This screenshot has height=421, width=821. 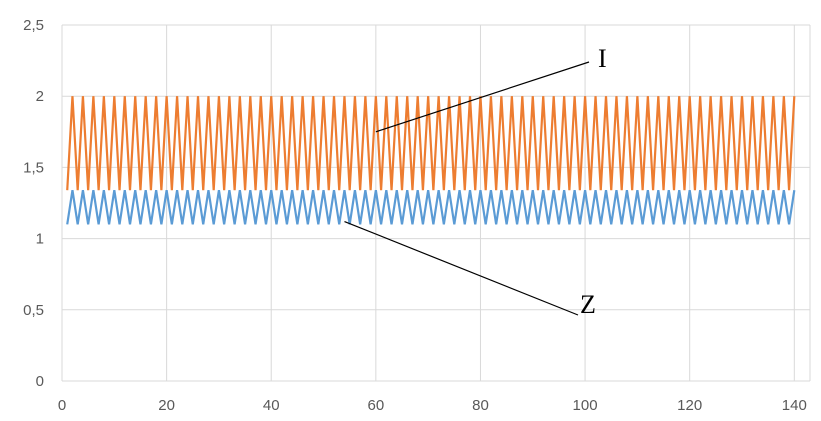 I want to click on y-tick-label: 2, so click(x=40, y=96).